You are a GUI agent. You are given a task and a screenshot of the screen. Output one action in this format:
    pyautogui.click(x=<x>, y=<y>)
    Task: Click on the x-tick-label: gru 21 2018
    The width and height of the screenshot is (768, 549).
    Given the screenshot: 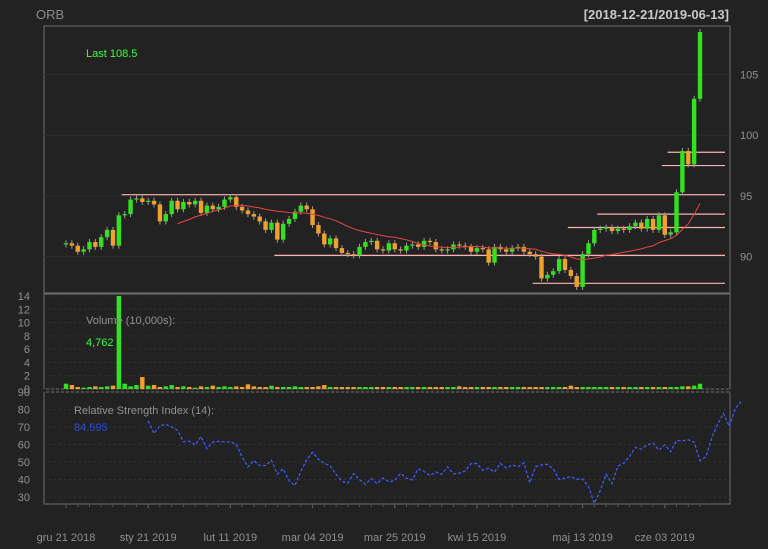 What is the action you would take?
    pyautogui.click(x=66, y=538)
    